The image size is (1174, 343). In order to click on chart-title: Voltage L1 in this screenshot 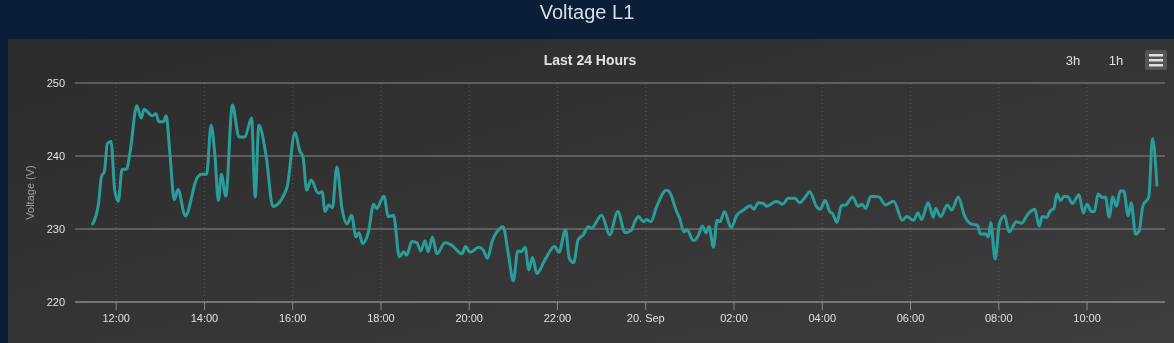, I will do `click(587, 12)`.